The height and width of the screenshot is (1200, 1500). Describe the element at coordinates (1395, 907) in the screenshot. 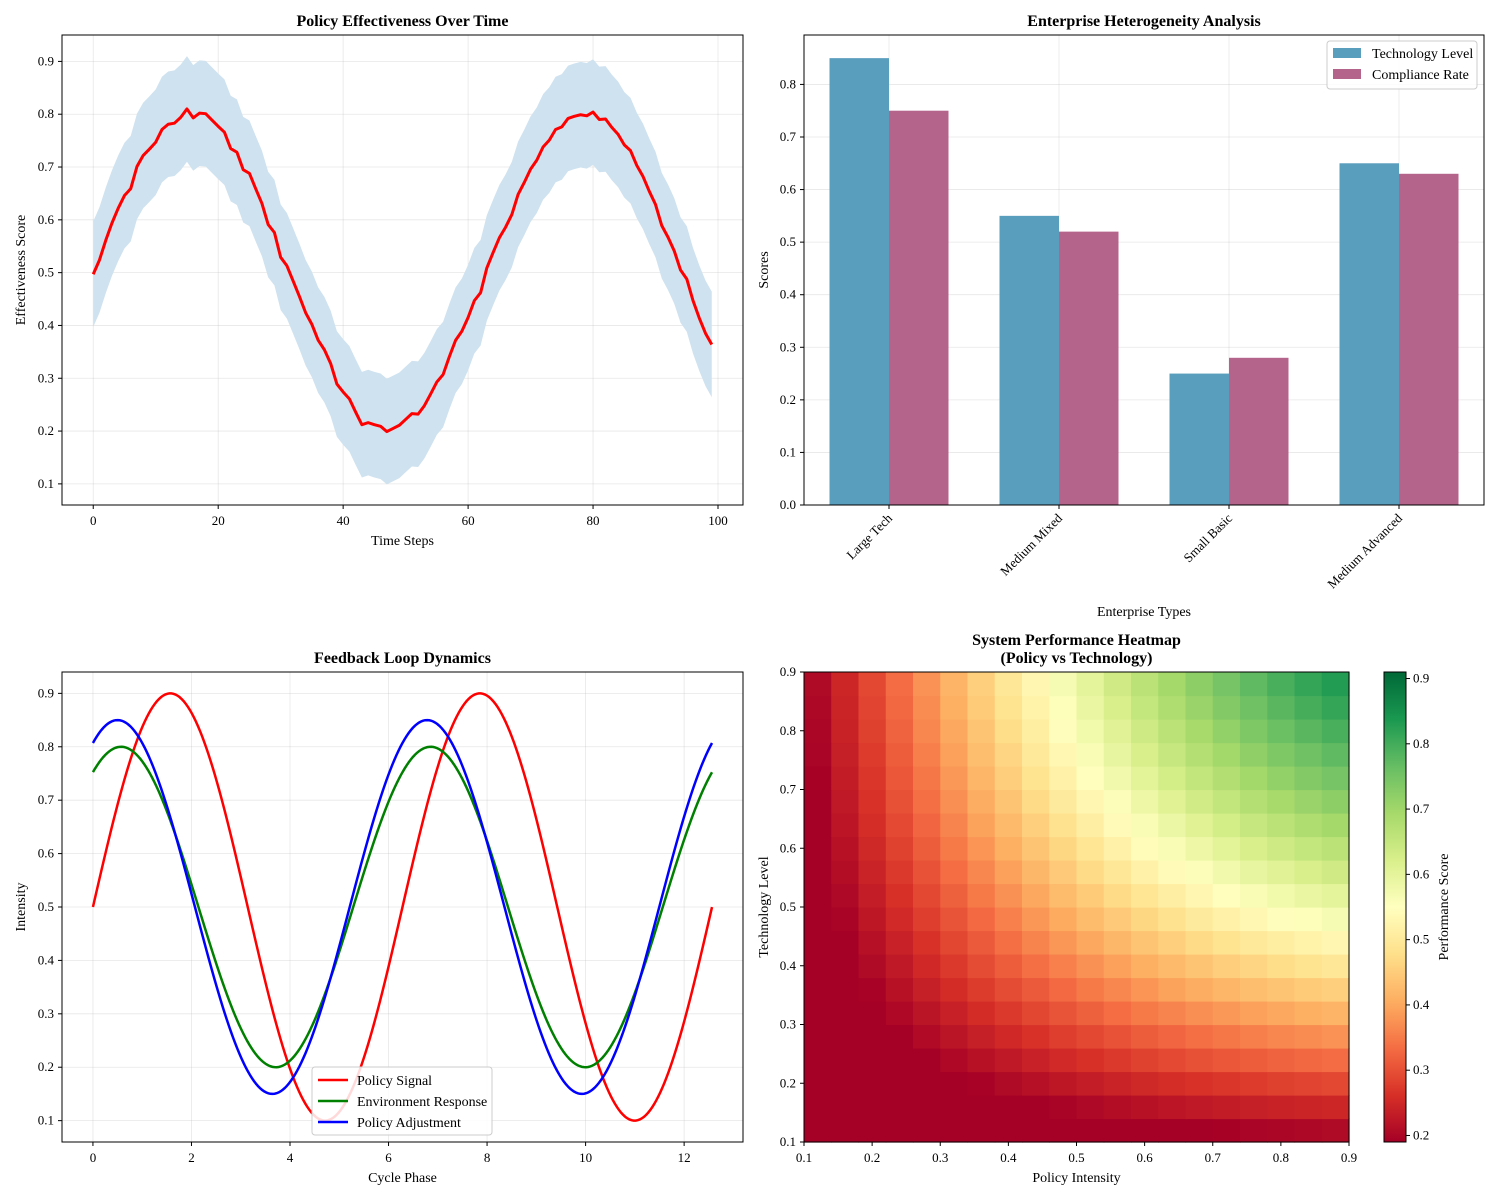

I see `colorbar-bar` at that location.